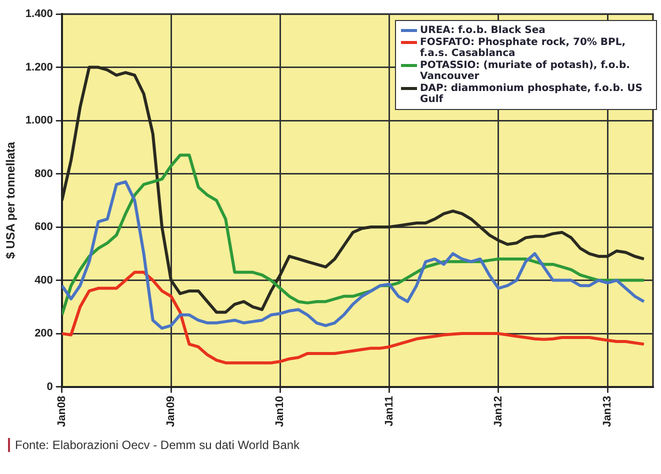 Image resolution: width=661 pixels, height=474 pixels. I want to click on y-tick-label: 1.200, so click(39, 67).